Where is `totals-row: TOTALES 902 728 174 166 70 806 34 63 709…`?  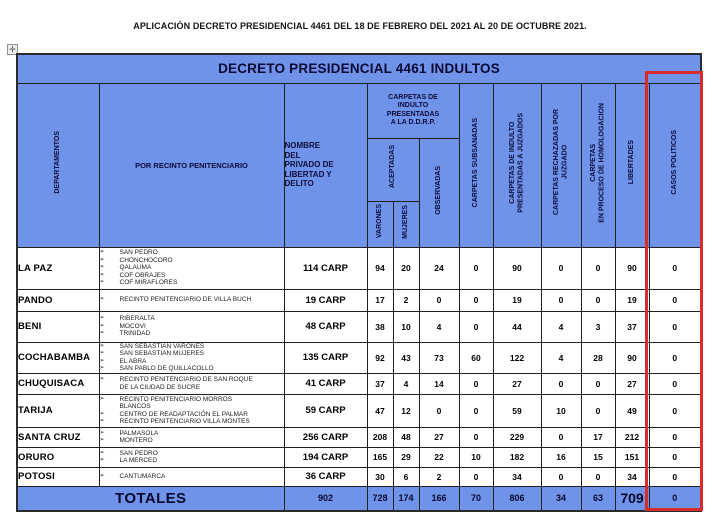 totals-row: TOTALES 902 728 174 166 70 806 34 63 709… is located at coordinates (359, 498).